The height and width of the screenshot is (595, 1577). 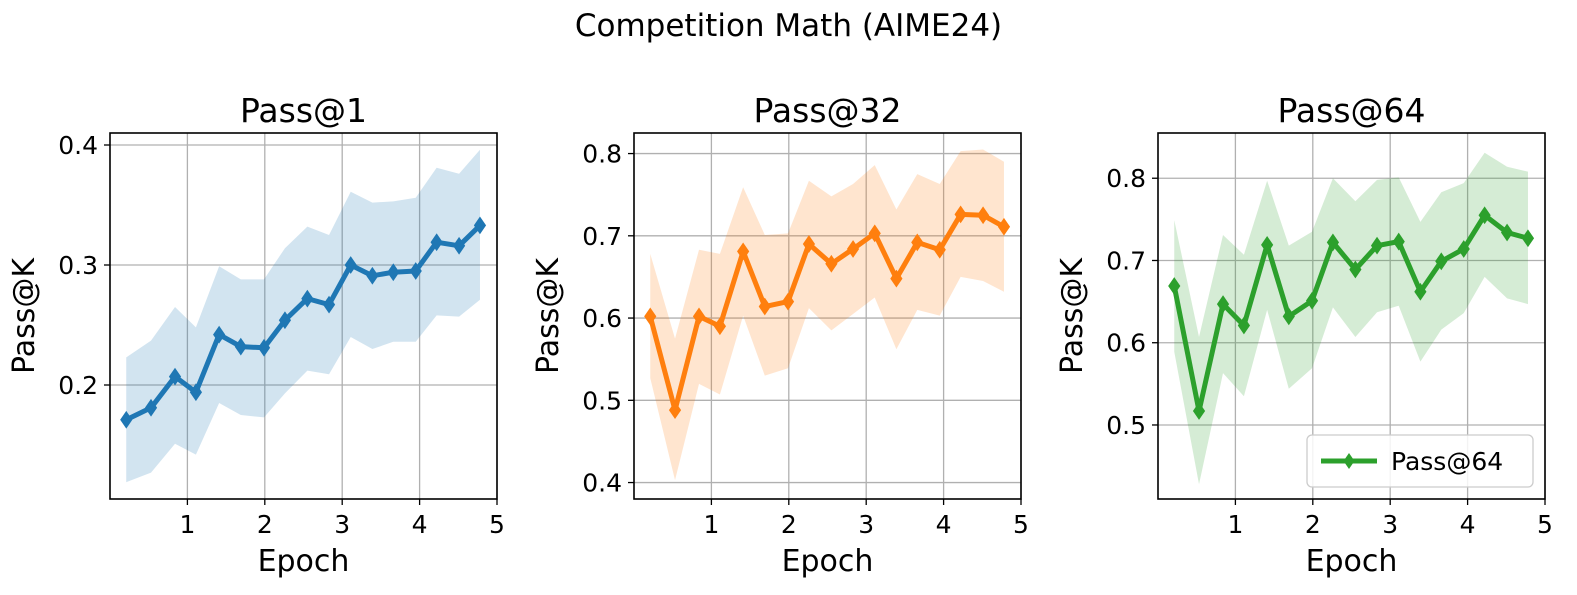 I want to click on legend-box, so click(x=1420, y=461).